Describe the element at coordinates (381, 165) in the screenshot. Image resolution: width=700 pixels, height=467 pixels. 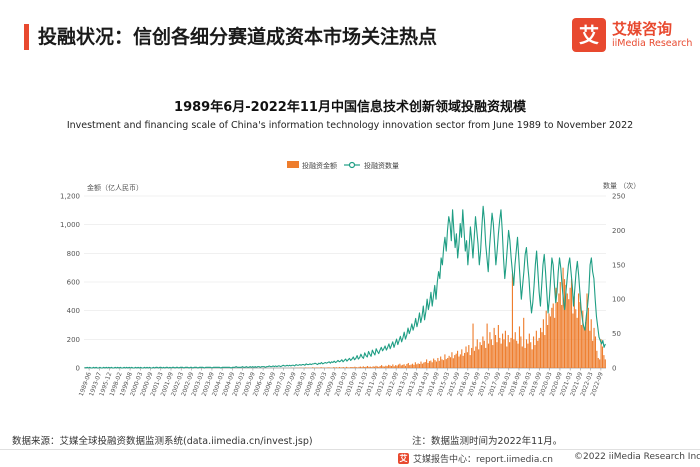
I see `legend-label-count: 投融资数量` at that location.